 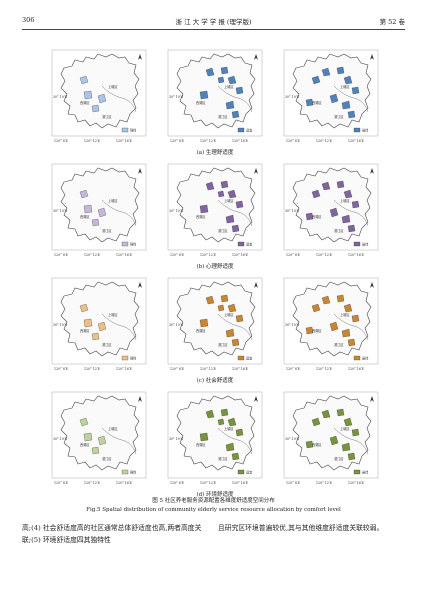 What do you see at coordinates (215, 495) in the screenshot?
I see `row-caption: (d) 环境舒适度` at bounding box center [215, 495].